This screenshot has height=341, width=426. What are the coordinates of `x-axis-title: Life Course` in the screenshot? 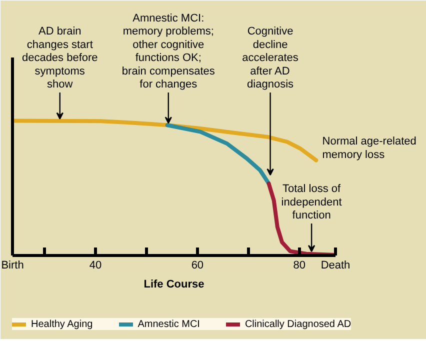 It's located at (174, 284).